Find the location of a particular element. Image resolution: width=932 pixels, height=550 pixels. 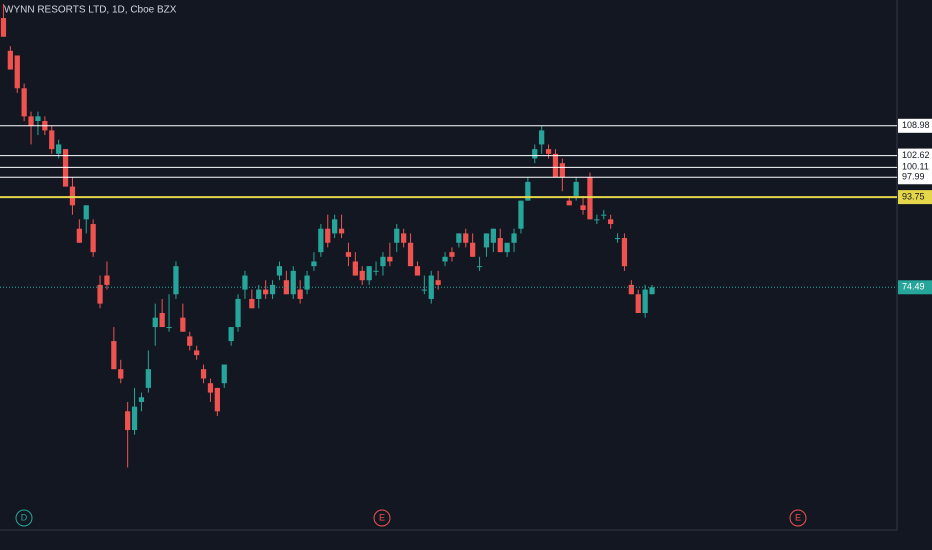

chart-title: WYNN RESORTS LTD, 1D, Cboe BZX is located at coordinates (90, 10).